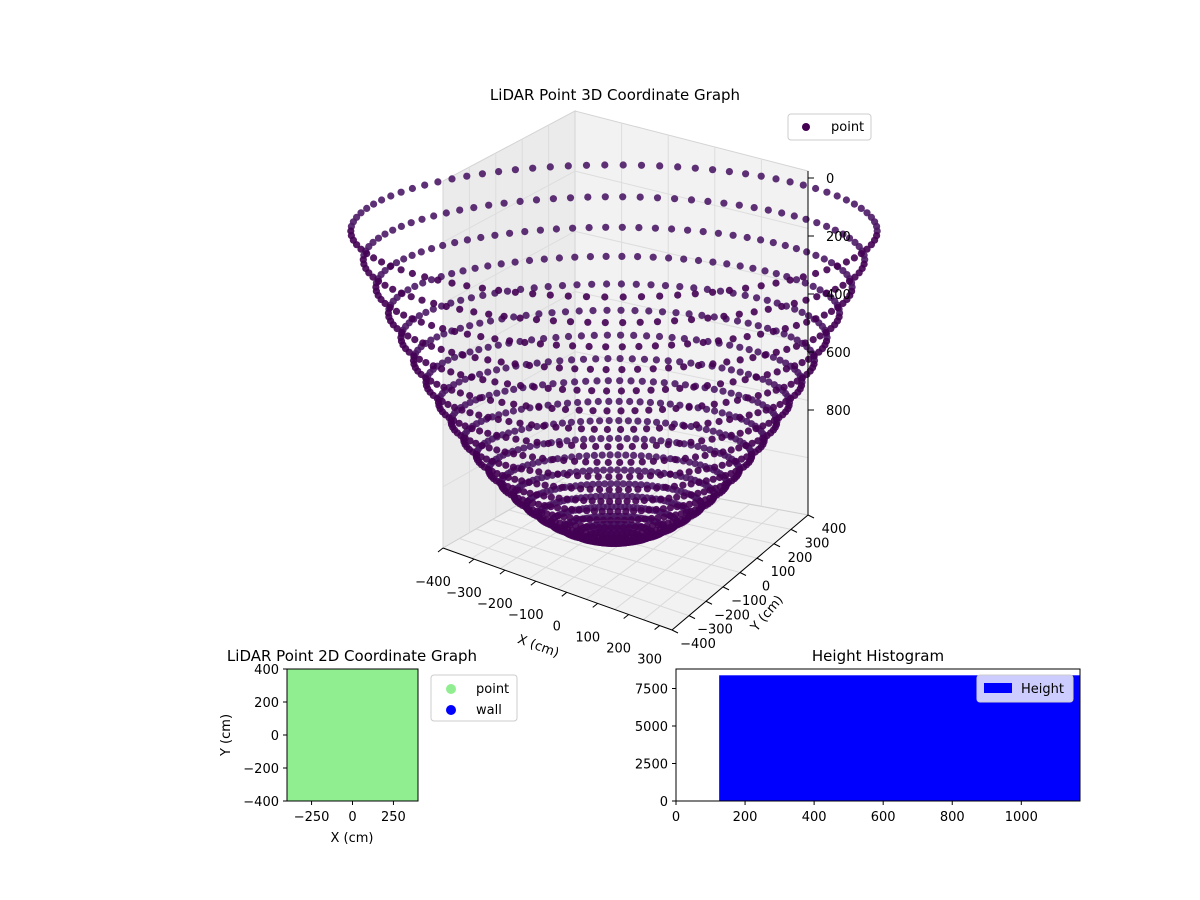  Describe the element at coordinates (878, 735) in the screenshot. I see `plot-frame-histogram` at that location.